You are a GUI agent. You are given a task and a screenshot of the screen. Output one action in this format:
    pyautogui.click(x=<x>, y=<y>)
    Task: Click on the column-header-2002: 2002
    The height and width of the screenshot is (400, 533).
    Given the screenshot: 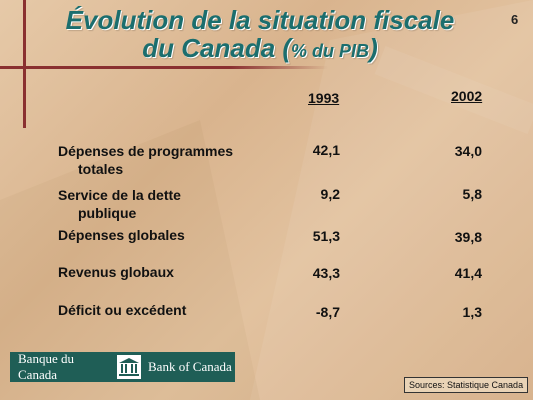 What is the action you would take?
    pyautogui.click(x=467, y=96)
    